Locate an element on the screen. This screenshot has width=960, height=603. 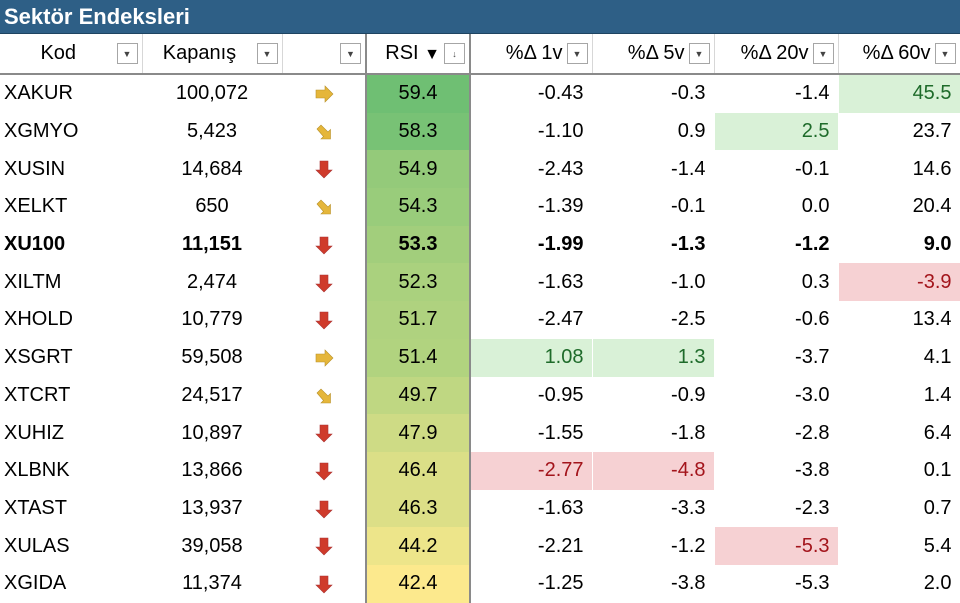
cell-d1: 1.08 is located at coordinates (531, 357).